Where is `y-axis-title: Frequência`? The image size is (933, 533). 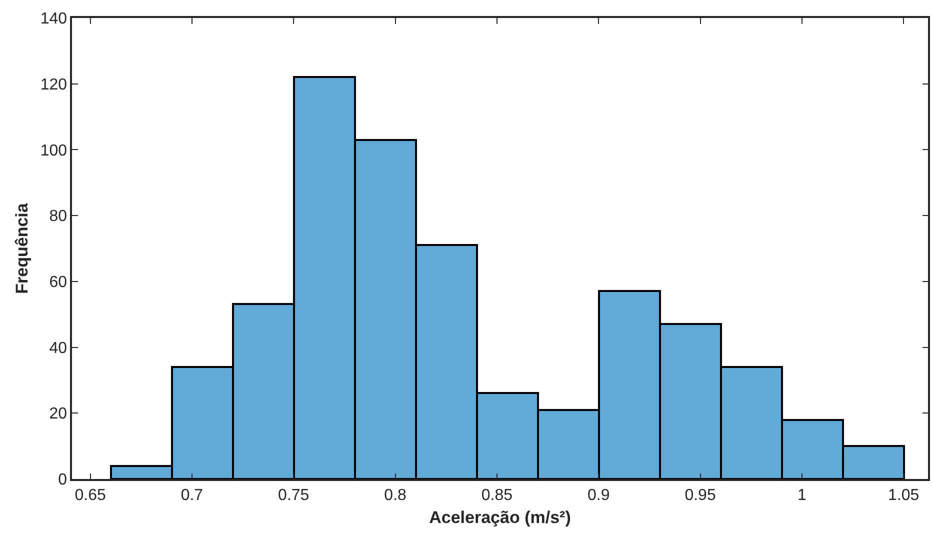 y-axis-title: Frequência is located at coordinates (22, 248).